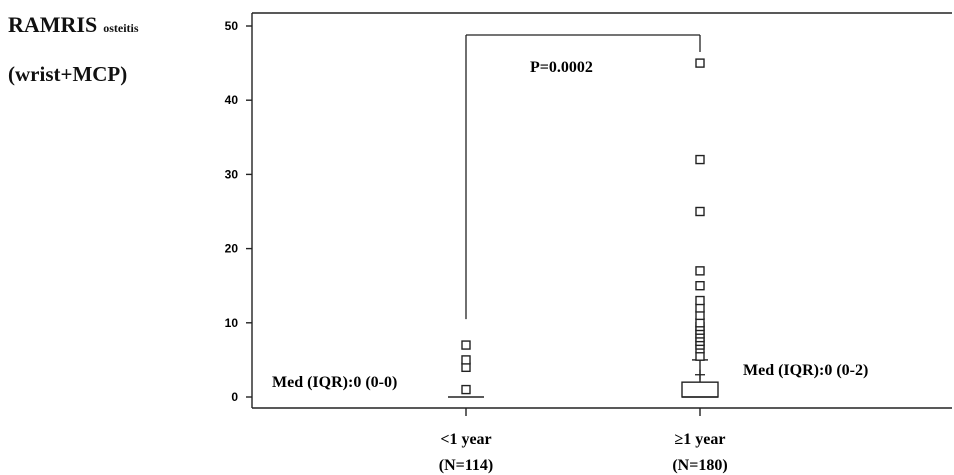 This screenshot has width=954, height=475. What do you see at coordinates (805, 370) in the screenshot?
I see `annotation-median-group-2: Med (IQR):0 (0-2)` at bounding box center [805, 370].